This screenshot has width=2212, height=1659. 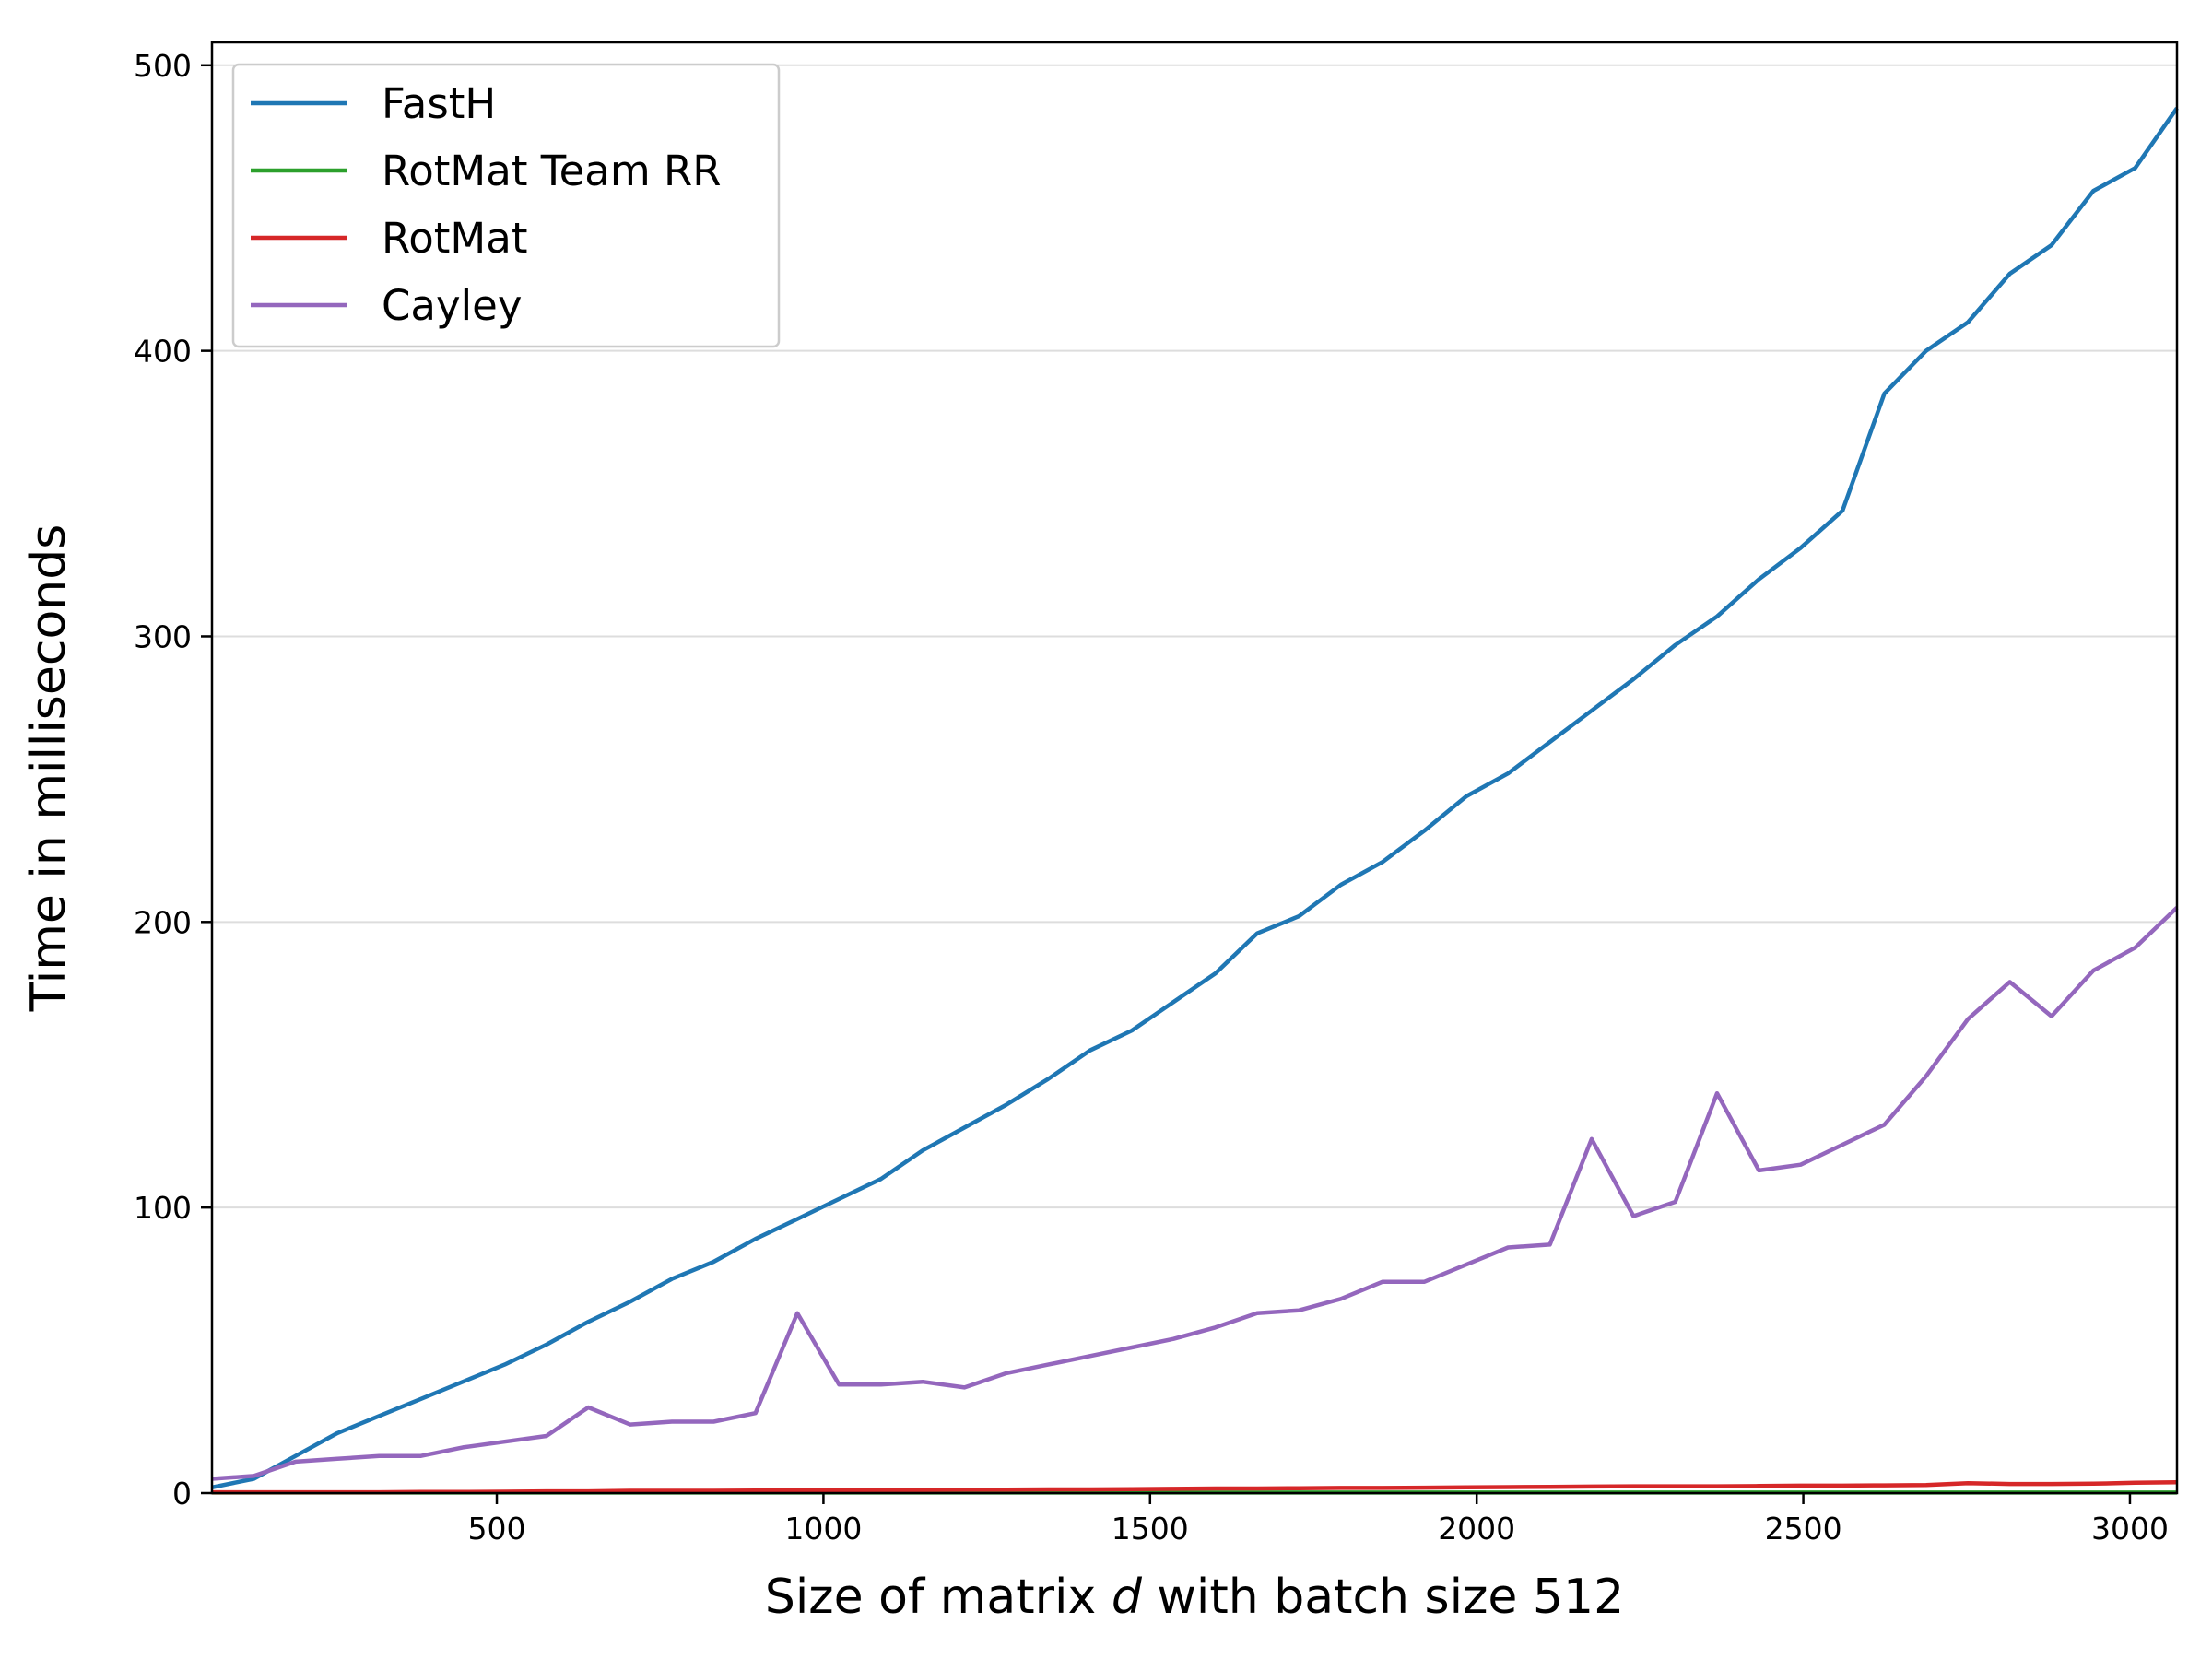 What do you see at coordinates (497, 1529) in the screenshot?
I see `x-tick-label: 500` at bounding box center [497, 1529].